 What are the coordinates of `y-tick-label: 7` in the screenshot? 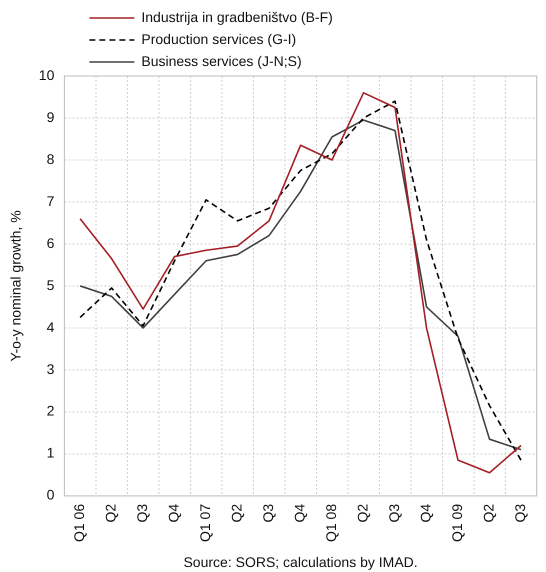 It's located at (50, 200).